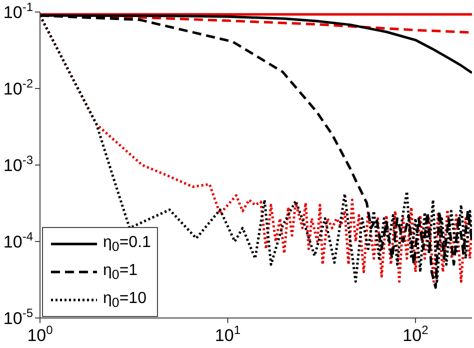  Describe the element at coordinates (415, 334) in the screenshot. I see `x-tick-label: 10$^{2}$` at that location.